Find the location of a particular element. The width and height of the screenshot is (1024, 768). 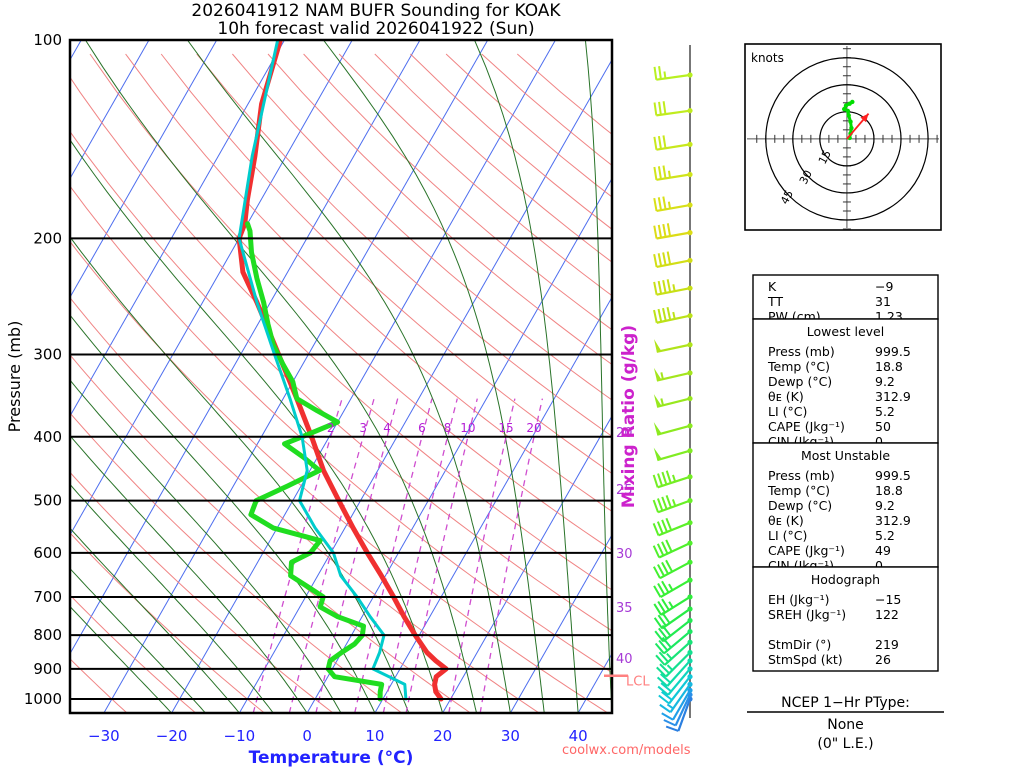

index-heading: Most Unstable is located at coordinates (845, 455).